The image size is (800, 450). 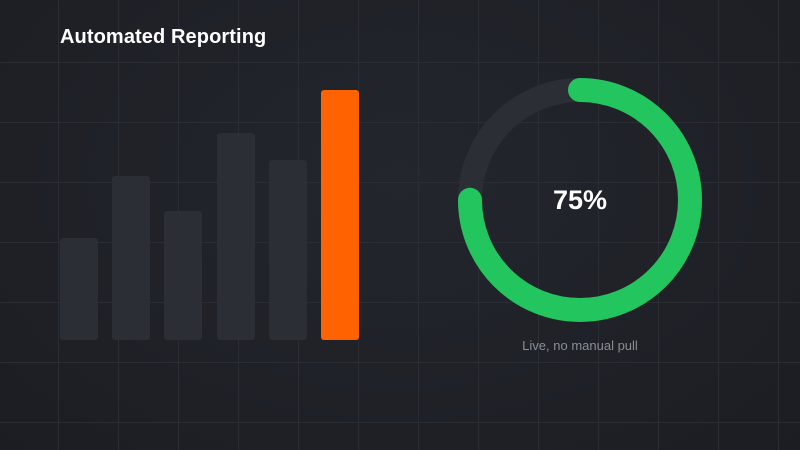 What do you see at coordinates (163, 37) in the screenshot?
I see `page-title: Automated Reporting` at bounding box center [163, 37].